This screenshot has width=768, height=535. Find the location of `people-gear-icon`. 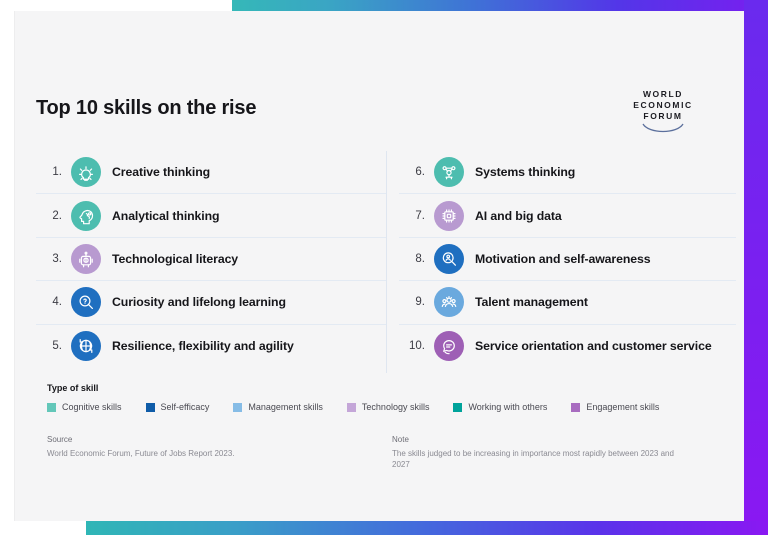

people-gear-icon is located at coordinates (449, 302).